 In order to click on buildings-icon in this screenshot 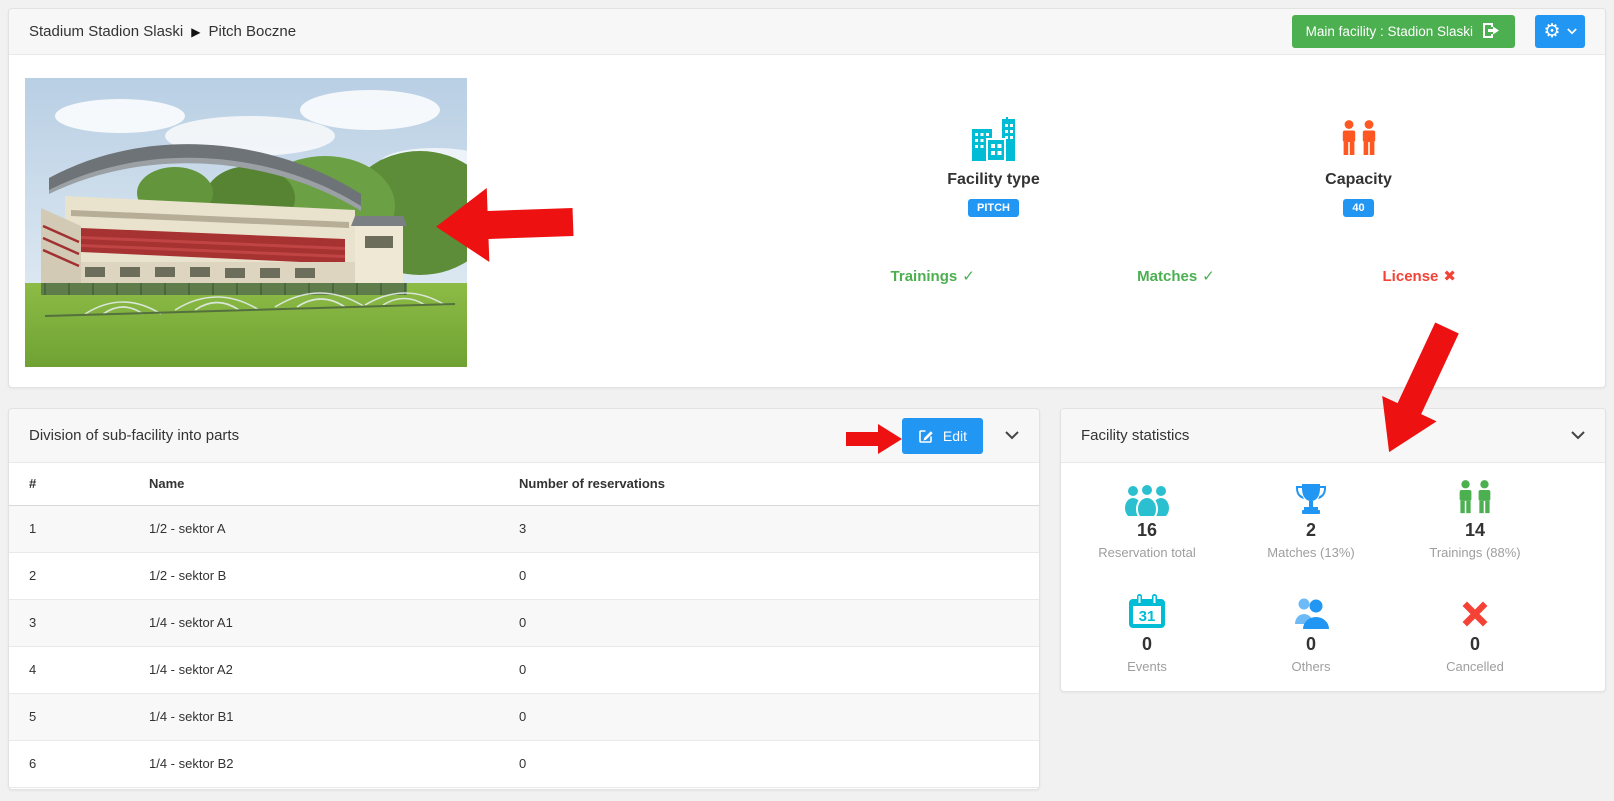, I will do `click(993, 139)`.